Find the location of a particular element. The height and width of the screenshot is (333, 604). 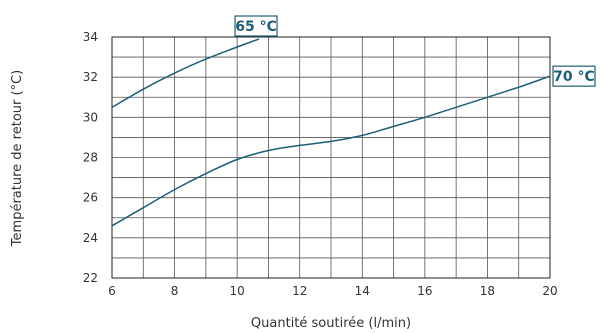

series-tag-label: 70 °C is located at coordinates (574, 77).